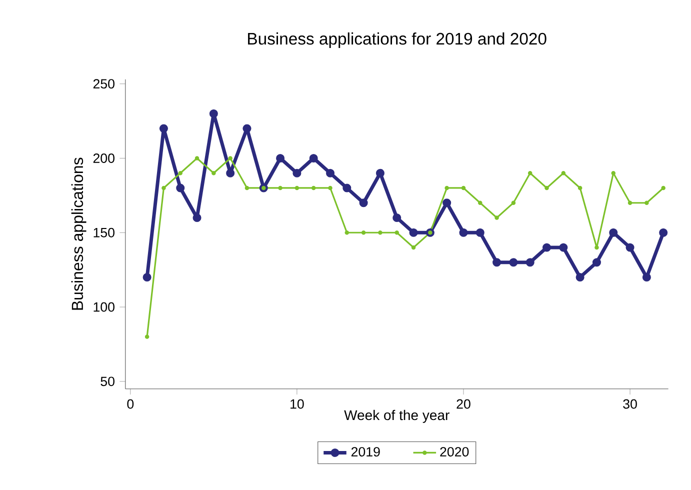  Describe the element at coordinates (103, 83) in the screenshot. I see `y-tick-label: 250` at that location.